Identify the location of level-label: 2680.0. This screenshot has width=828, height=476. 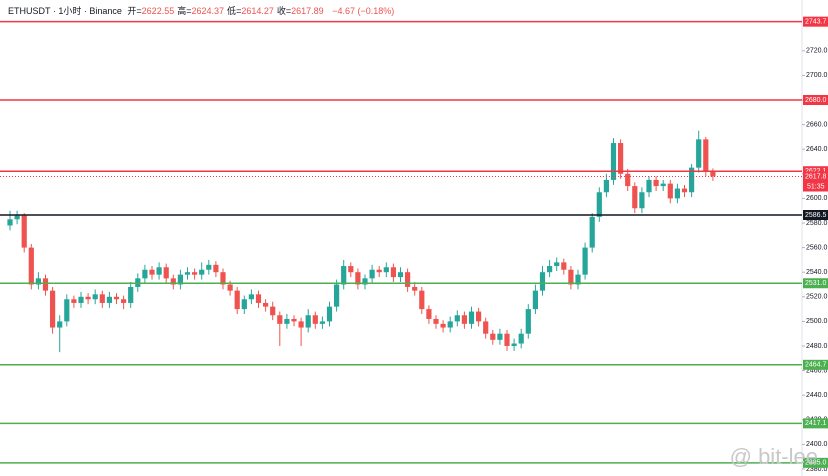
(816, 100).